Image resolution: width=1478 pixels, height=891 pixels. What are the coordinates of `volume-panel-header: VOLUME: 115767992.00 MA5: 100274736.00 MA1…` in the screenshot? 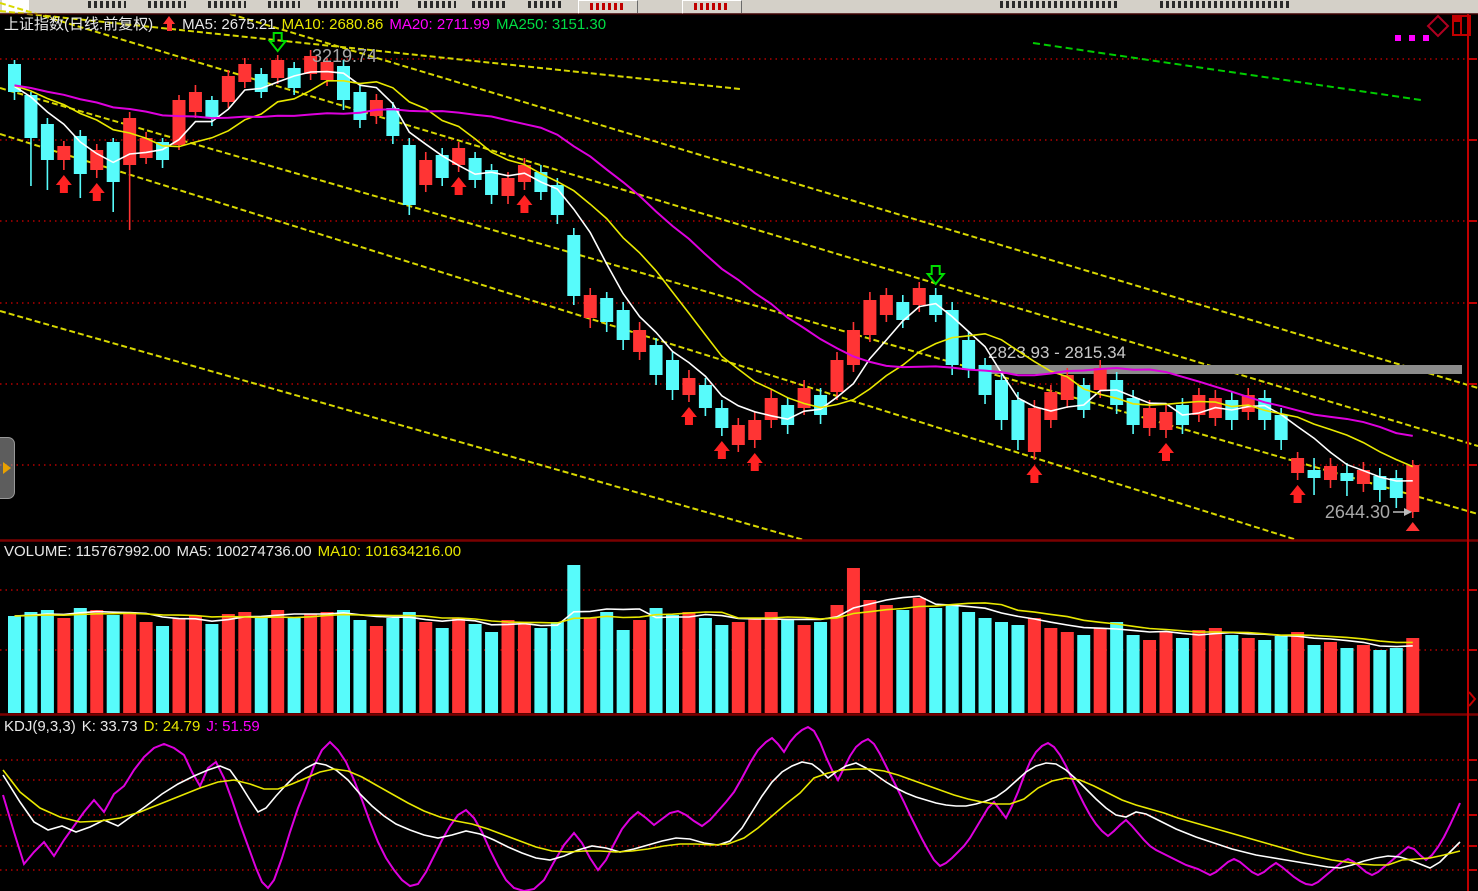 It's located at (235, 552).